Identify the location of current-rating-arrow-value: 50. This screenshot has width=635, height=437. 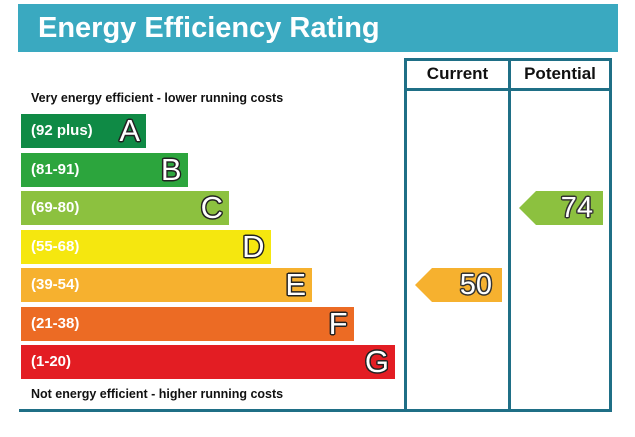
(475, 285).